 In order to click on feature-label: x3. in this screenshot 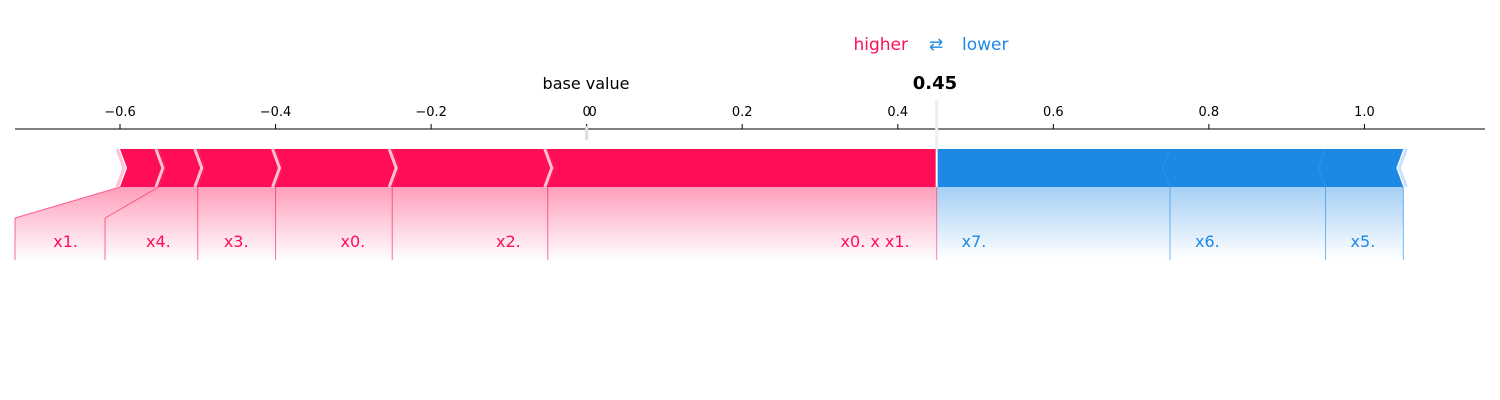, I will do `click(236, 241)`.